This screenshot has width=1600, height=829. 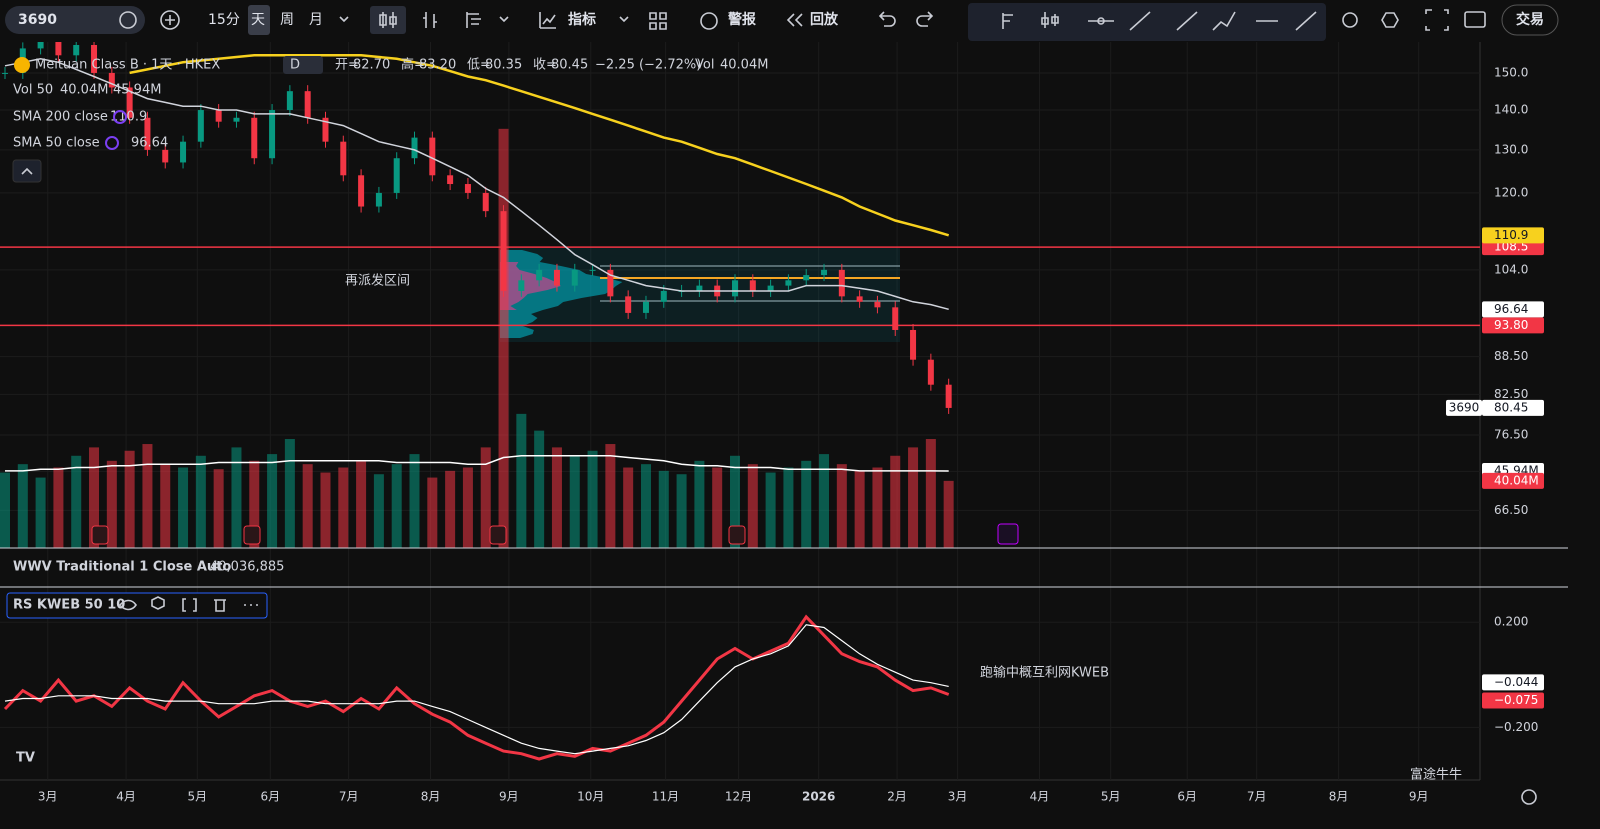 I want to click on badge: D, so click(x=295, y=65).